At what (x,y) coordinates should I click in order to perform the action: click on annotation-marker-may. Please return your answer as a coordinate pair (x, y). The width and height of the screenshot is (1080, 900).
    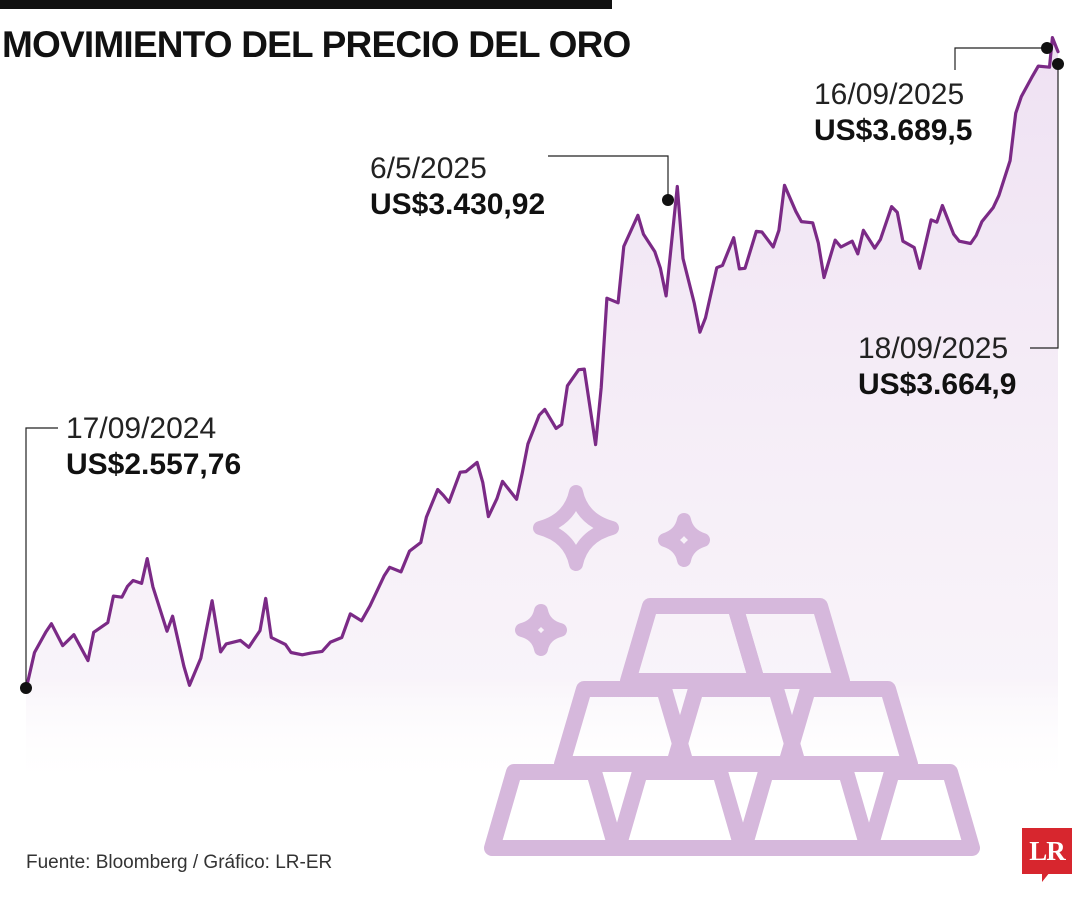
    Looking at the image, I should click on (668, 200).